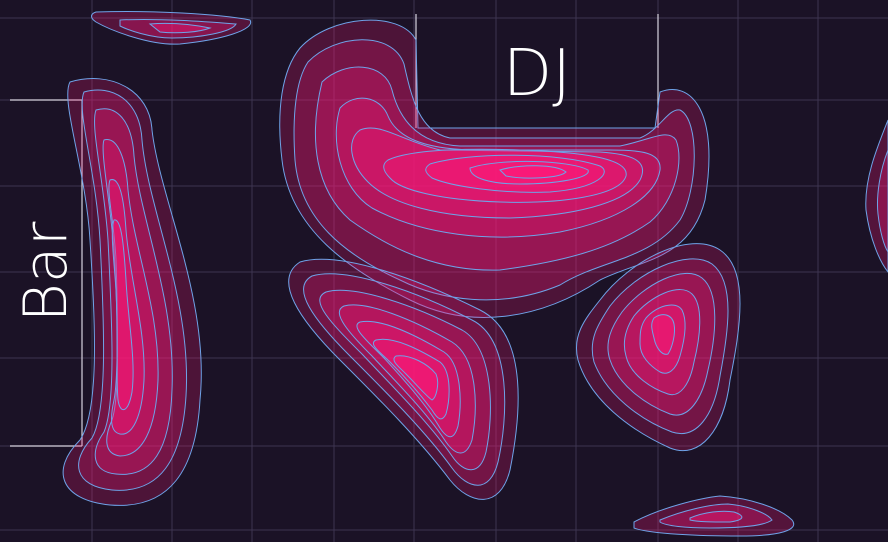 The image size is (888, 542). Describe the element at coordinates (132, 292) in the screenshot. I see `bar-crowd-hotspot` at that location.